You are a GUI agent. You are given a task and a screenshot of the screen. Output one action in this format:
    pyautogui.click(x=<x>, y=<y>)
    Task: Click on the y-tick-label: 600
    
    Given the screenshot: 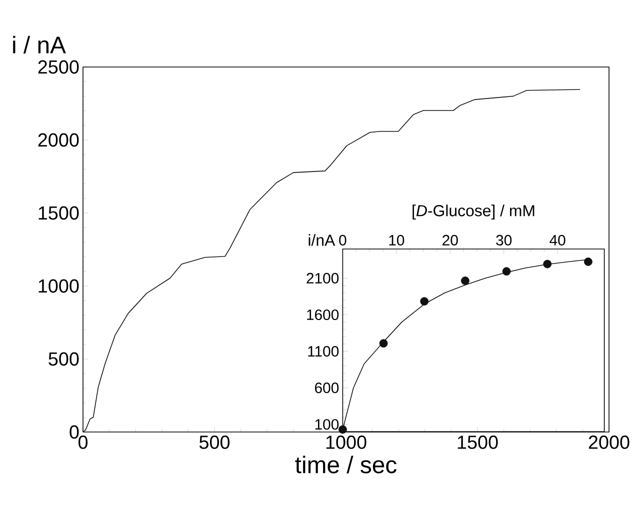 What is the action you would take?
    pyautogui.click(x=327, y=388)
    